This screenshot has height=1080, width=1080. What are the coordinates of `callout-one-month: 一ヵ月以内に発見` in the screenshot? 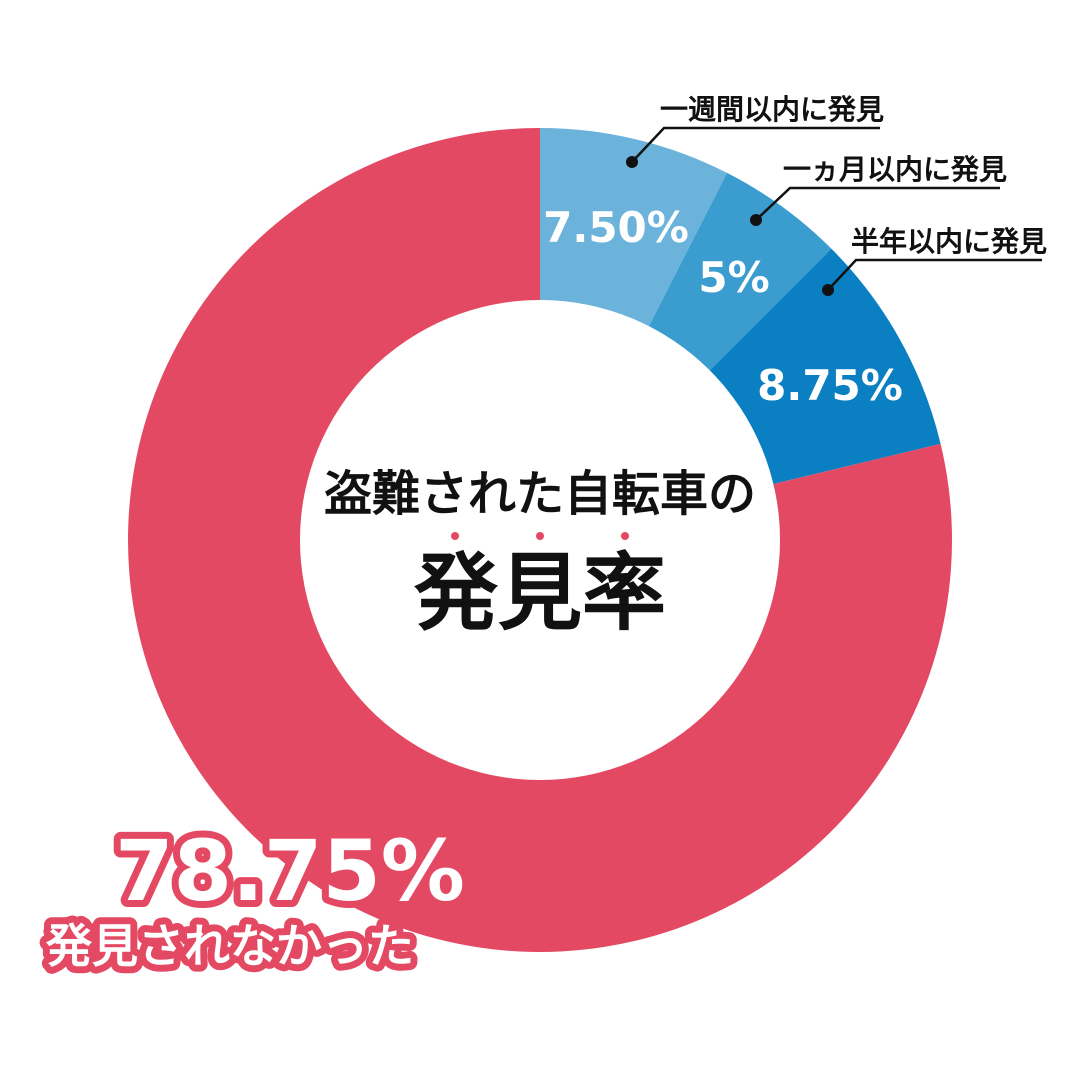 It's located at (878, 189).